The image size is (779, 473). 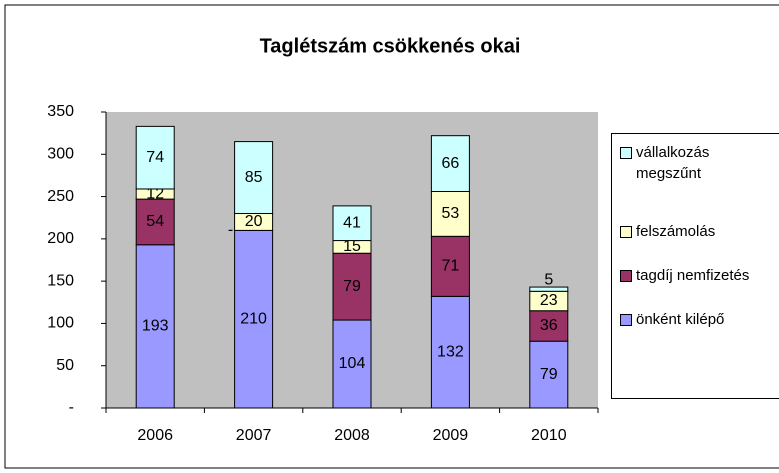 What do you see at coordinates (60, 280) in the screenshot?
I see `y-tick-label: 150` at bounding box center [60, 280].